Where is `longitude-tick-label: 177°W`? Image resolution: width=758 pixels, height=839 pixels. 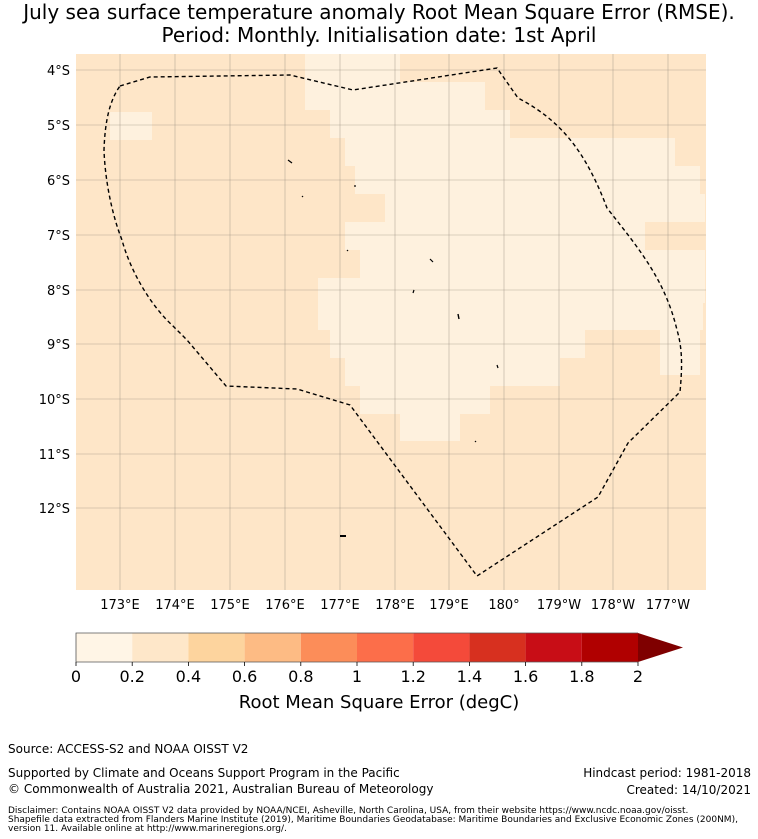
longitude-tick-label: 177°W is located at coordinates (668, 605).